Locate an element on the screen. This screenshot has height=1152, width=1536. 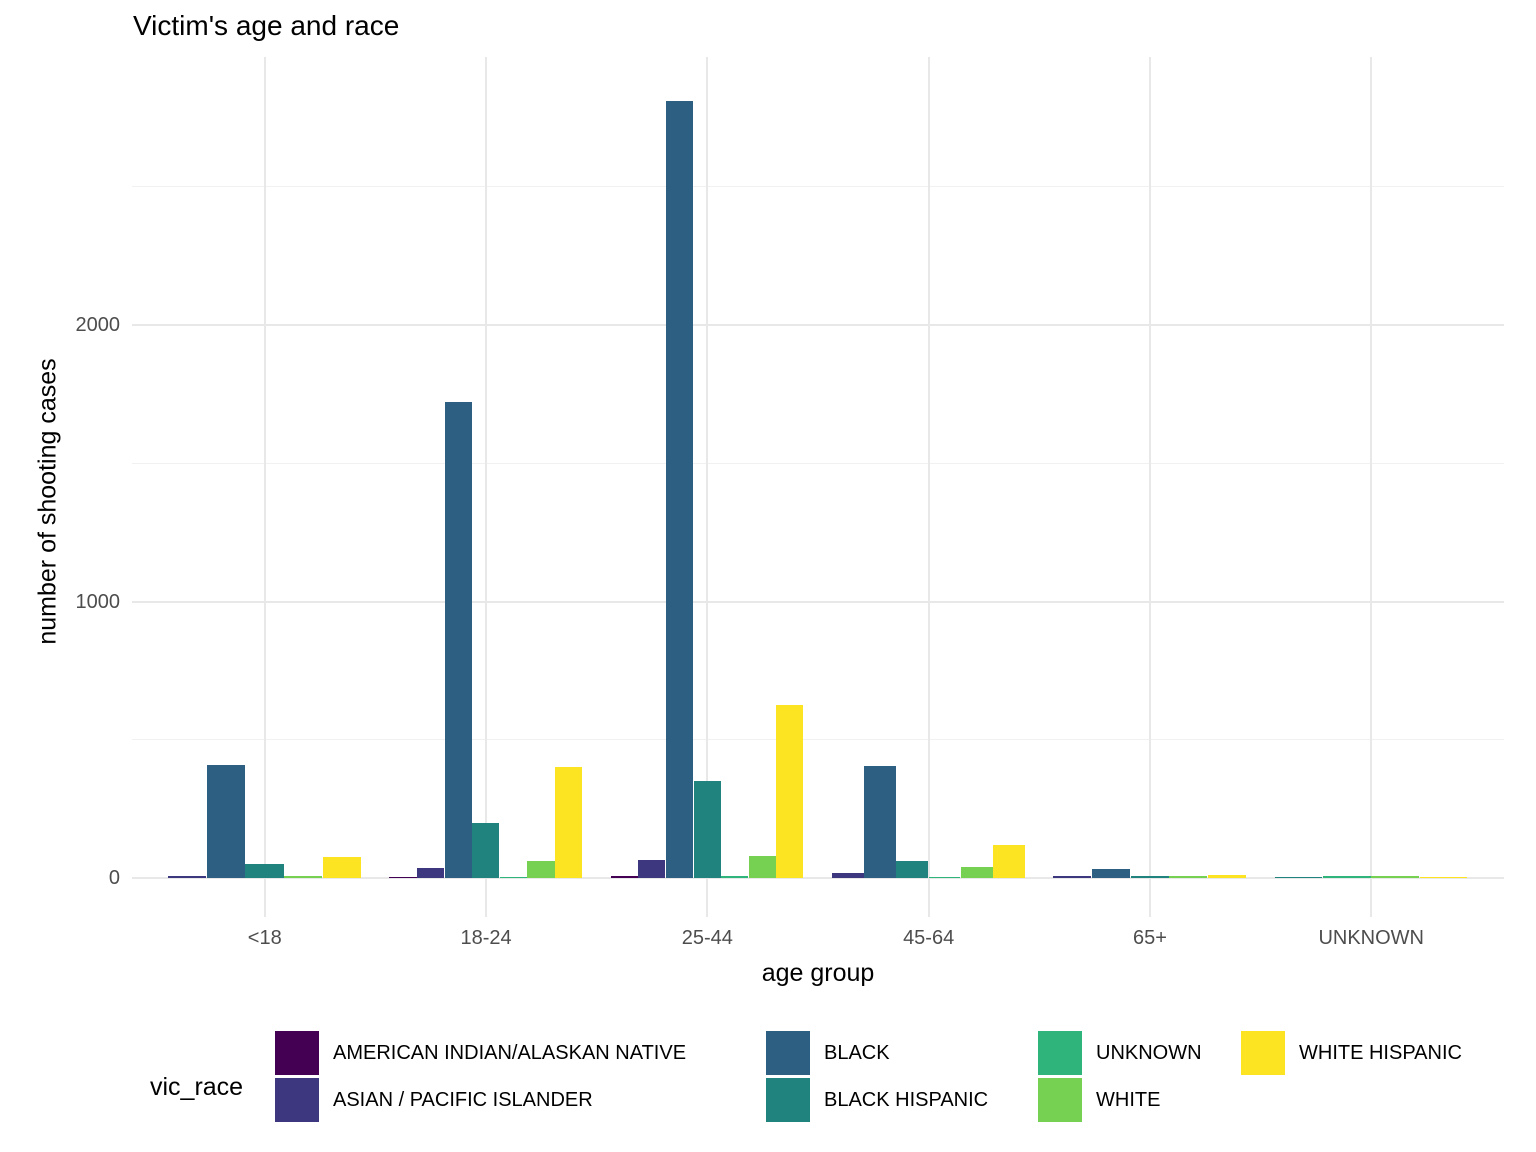
legend-label: UNKNOWN is located at coordinates (1149, 1053).